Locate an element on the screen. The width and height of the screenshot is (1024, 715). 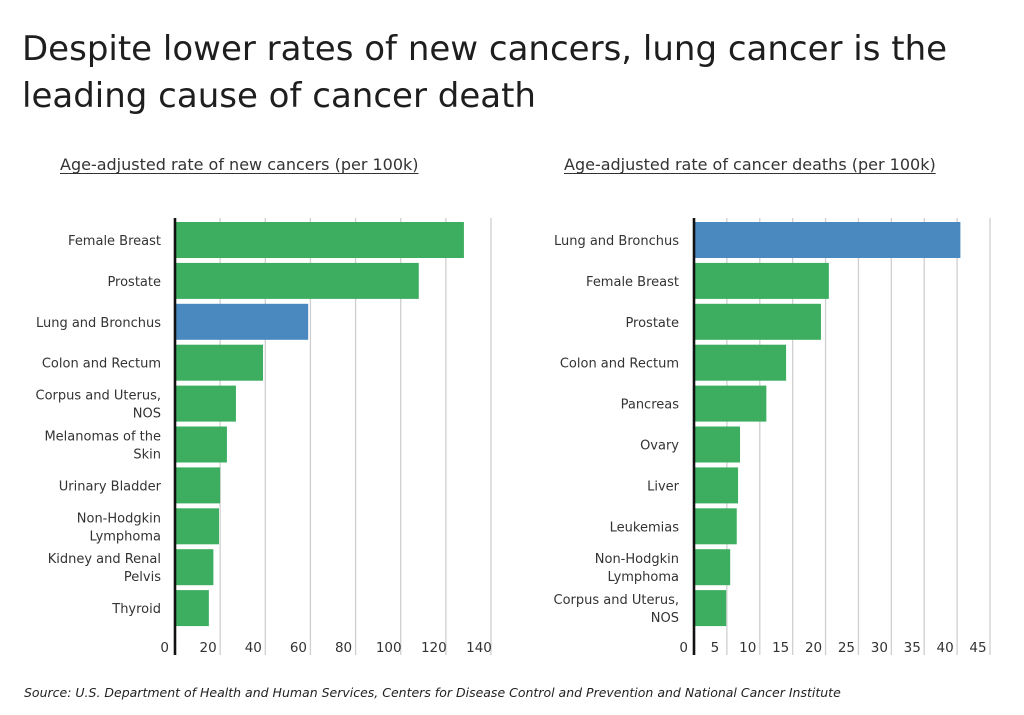
new-cancers-category-label: Non-Hodgkin Lymphoma is located at coordinates (119, 527).